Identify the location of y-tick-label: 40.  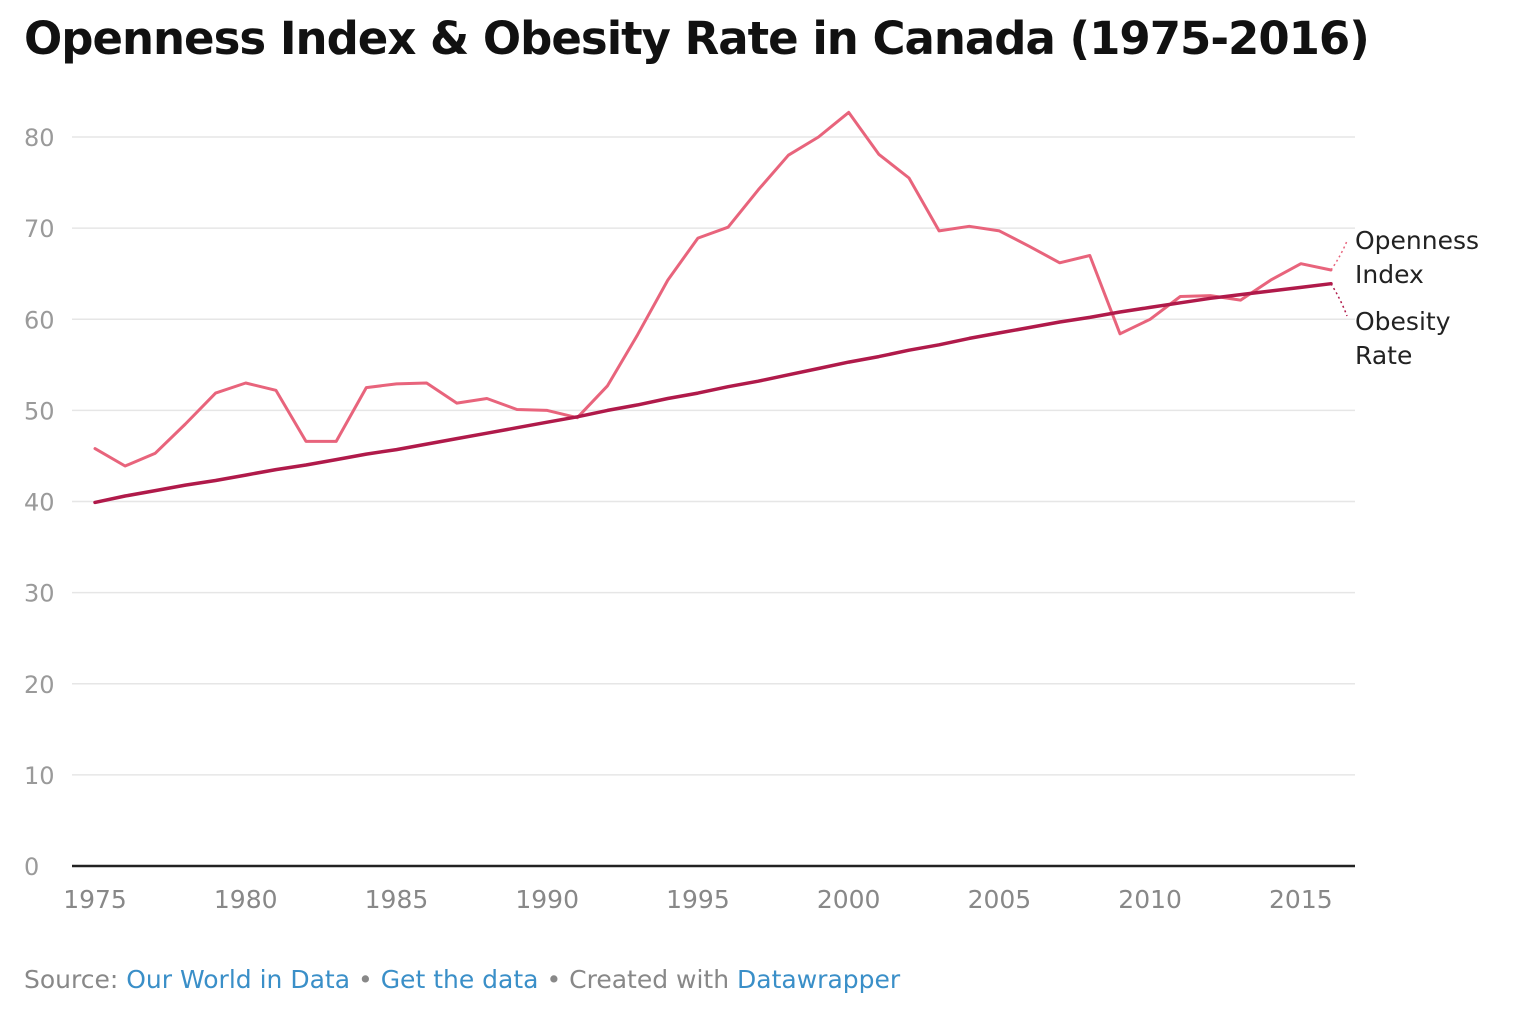
(39, 503).